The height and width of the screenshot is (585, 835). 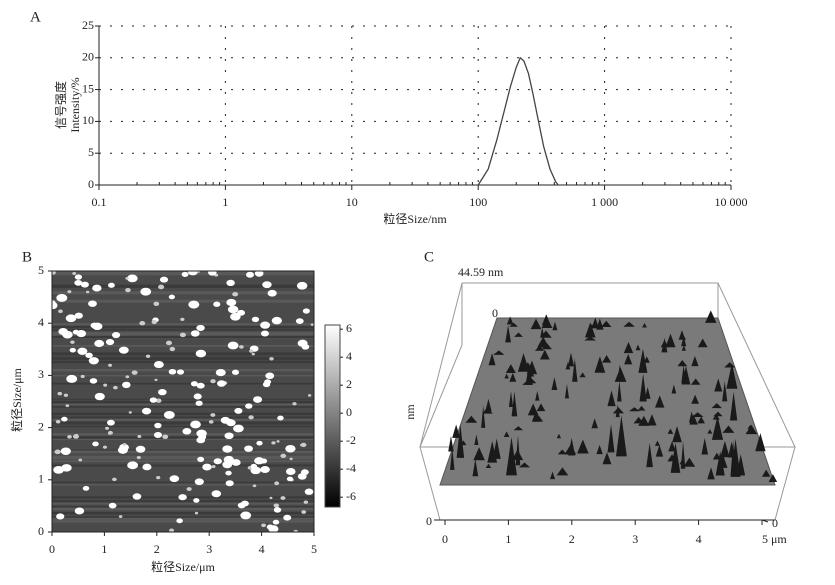 I want to click on y-axis-label: Intensity/%, so click(x=75, y=104).